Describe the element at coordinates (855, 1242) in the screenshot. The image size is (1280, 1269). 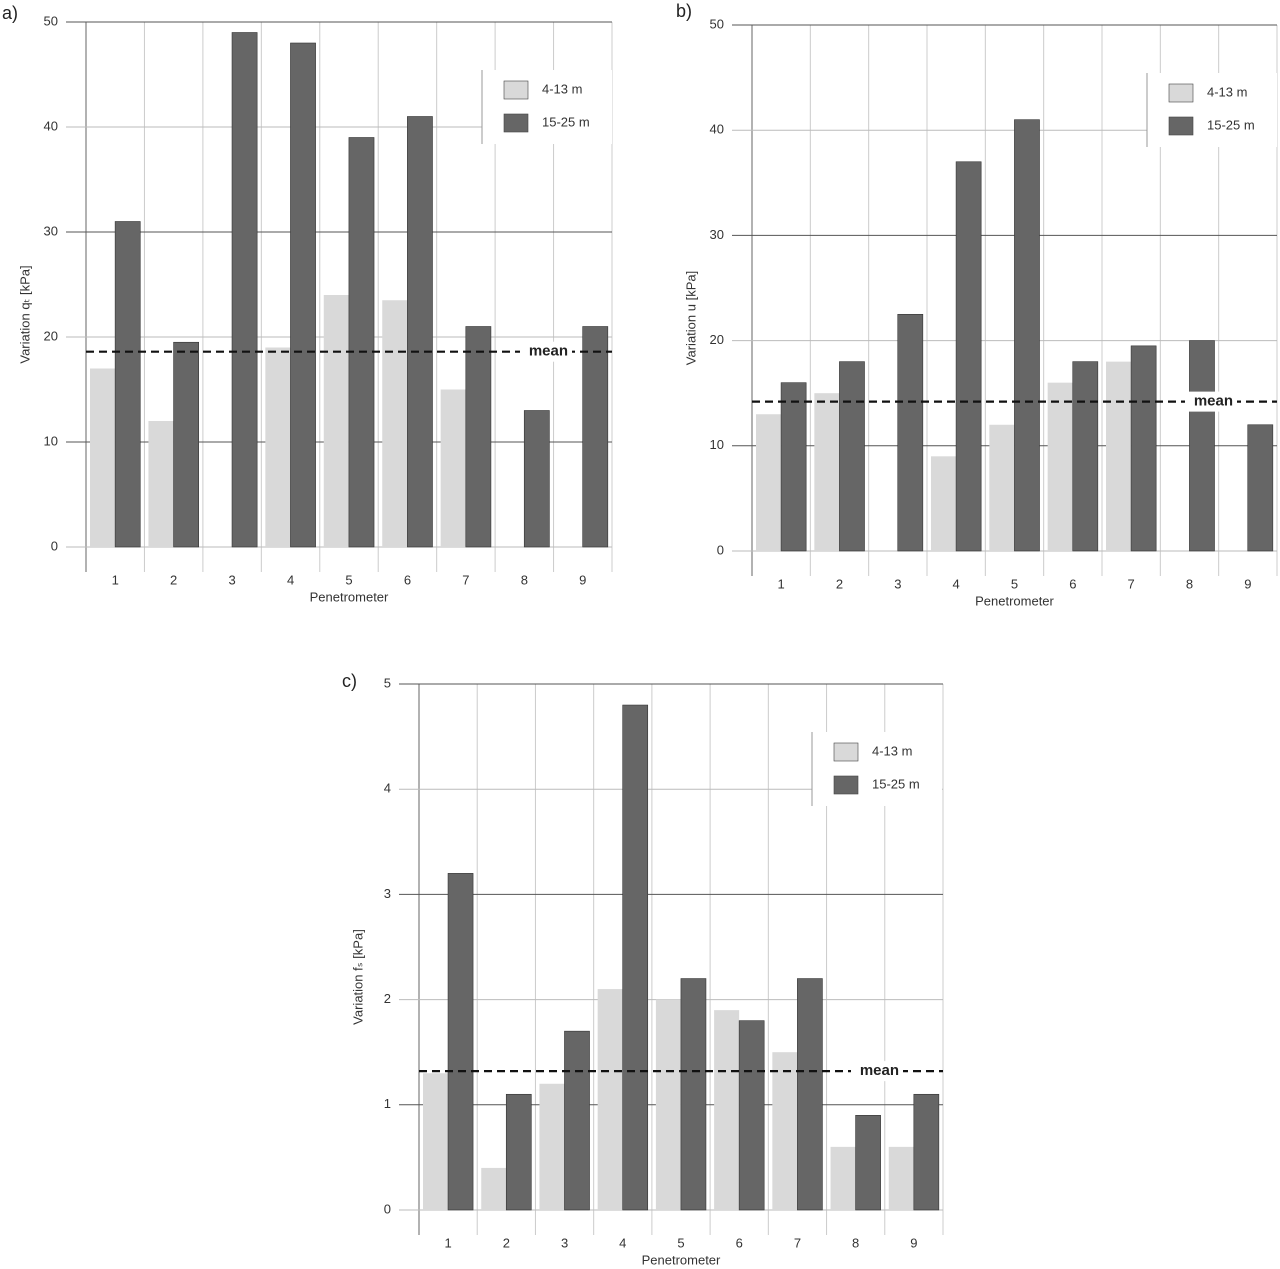
I see `x-tick-label: 8` at that location.